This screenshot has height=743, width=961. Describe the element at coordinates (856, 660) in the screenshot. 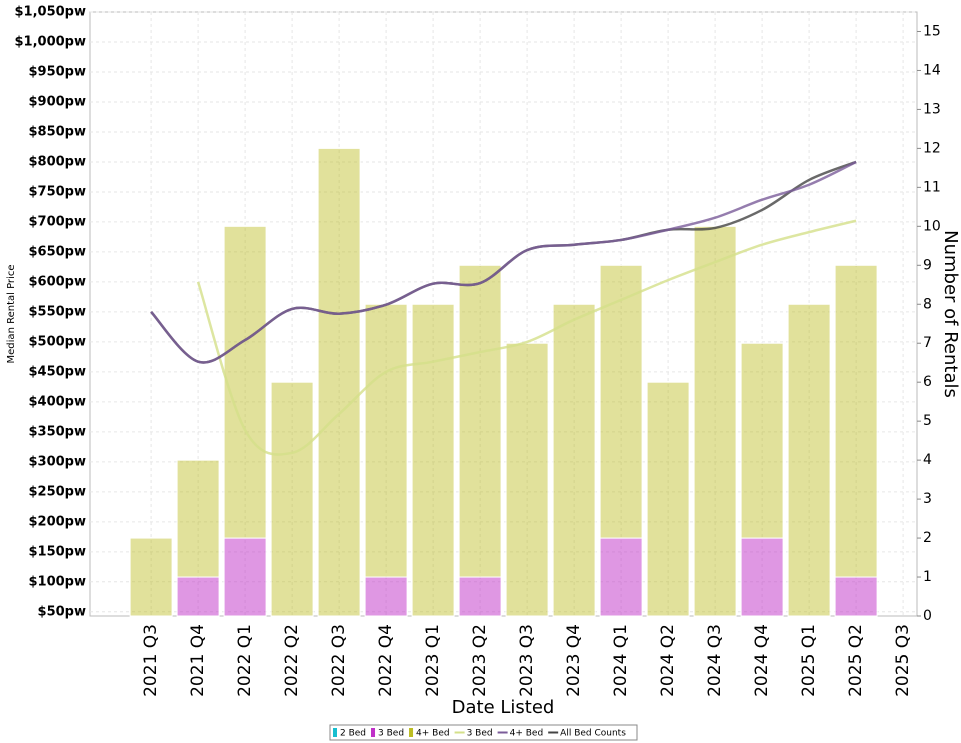

I see `x-tick-label: 2025 Q2` at that location.